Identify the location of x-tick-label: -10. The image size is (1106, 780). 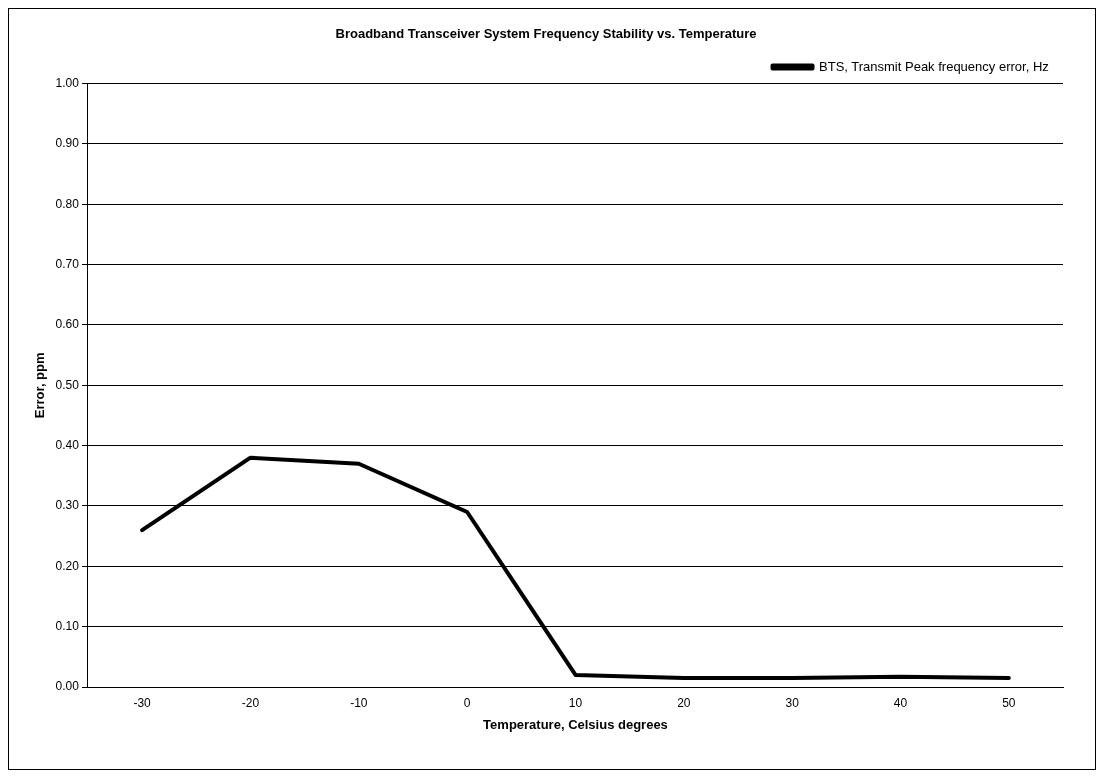
(359, 702).